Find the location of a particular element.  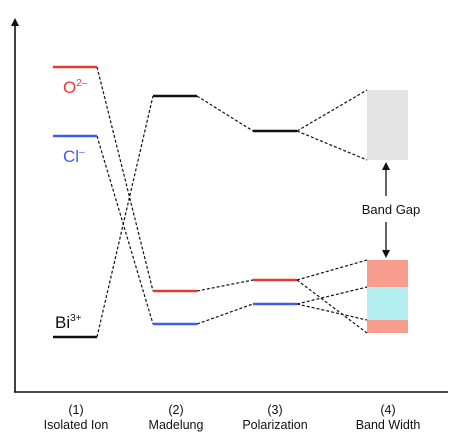

conduction-band is located at coordinates (387, 125).